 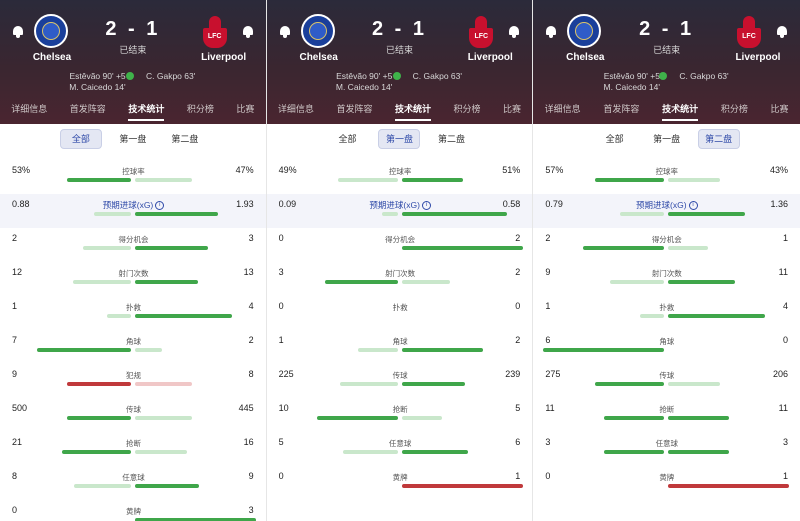 I want to click on stat-away-value: 3, so click(x=785, y=442).